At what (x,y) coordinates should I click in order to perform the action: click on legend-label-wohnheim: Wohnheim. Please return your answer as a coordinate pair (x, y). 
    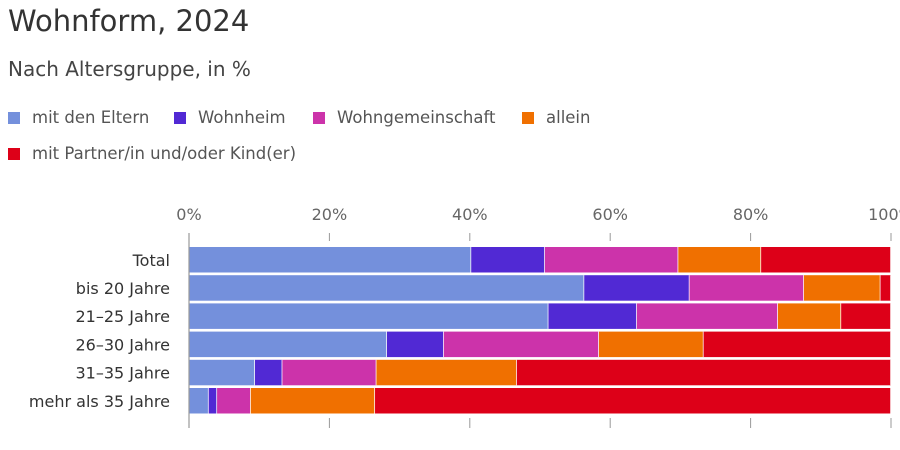
    Looking at the image, I should click on (242, 117).